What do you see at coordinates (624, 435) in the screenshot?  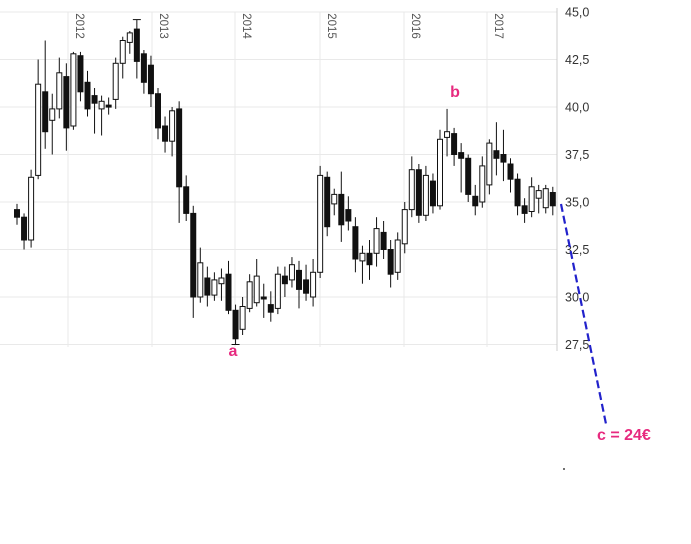 I see `annotation-c-target: c = 24€` at bounding box center [624, 435].